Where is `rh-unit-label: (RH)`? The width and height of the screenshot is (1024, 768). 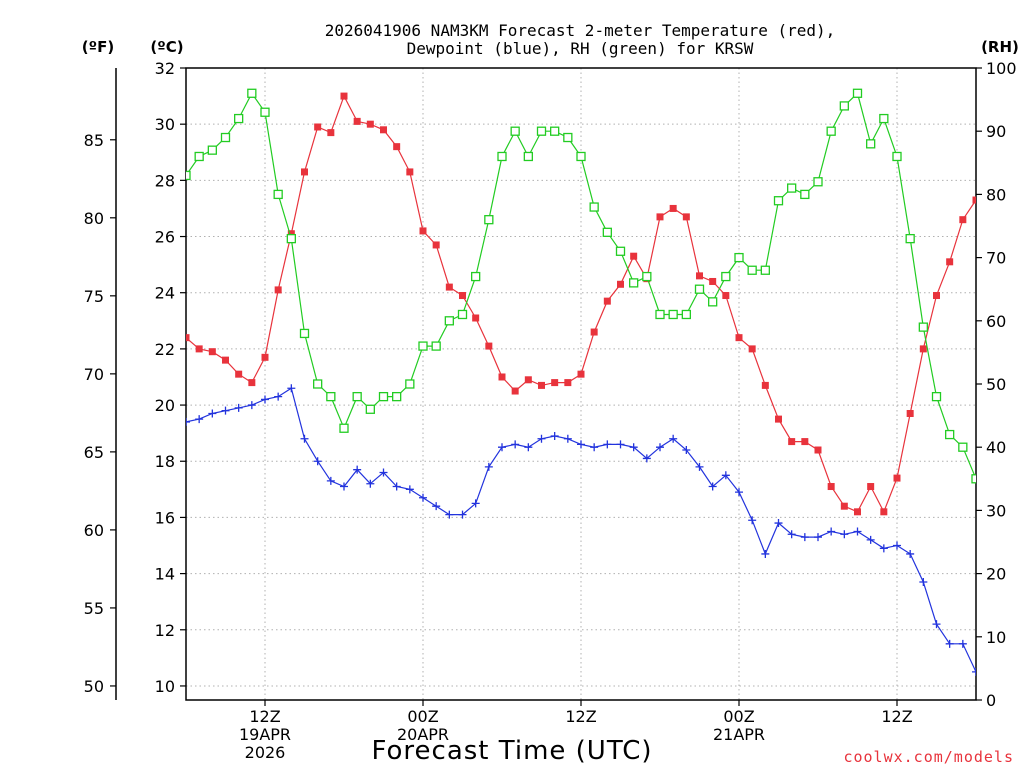 rh-unit-label: (RH) is located at coordinates (1000, 47).